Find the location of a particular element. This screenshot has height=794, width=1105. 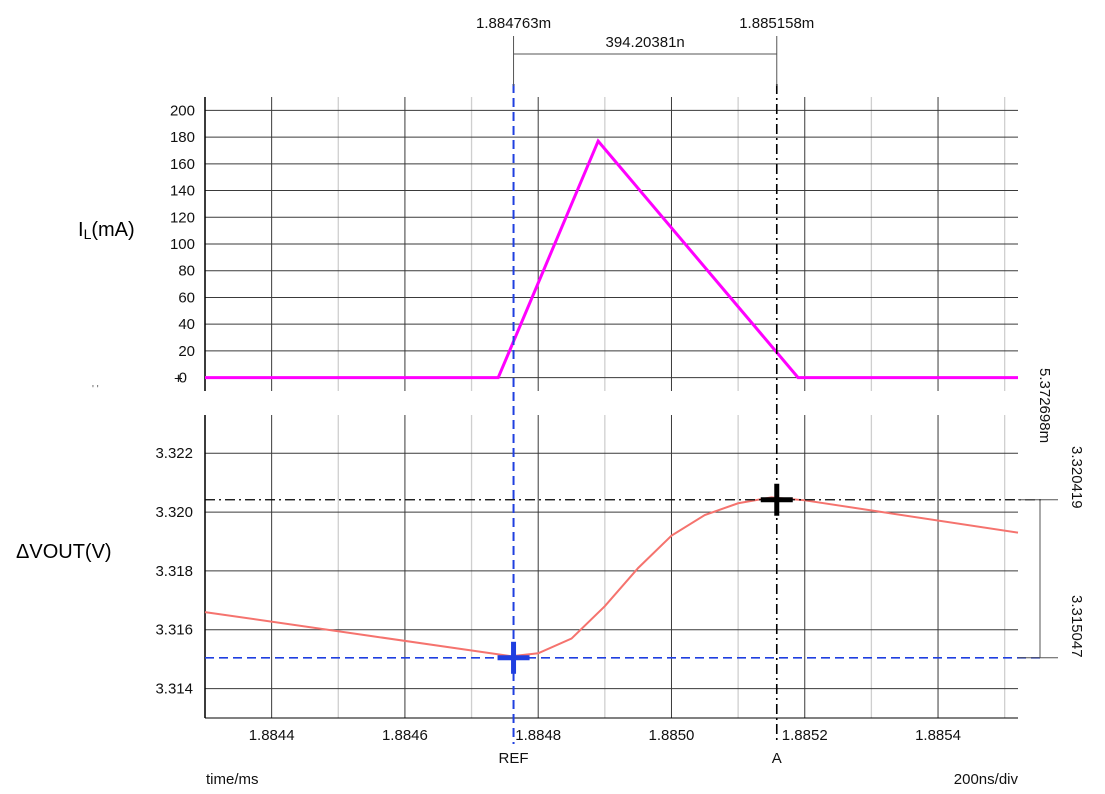

il-ytick-label-6: 120 is located at coordinates (182, 217).